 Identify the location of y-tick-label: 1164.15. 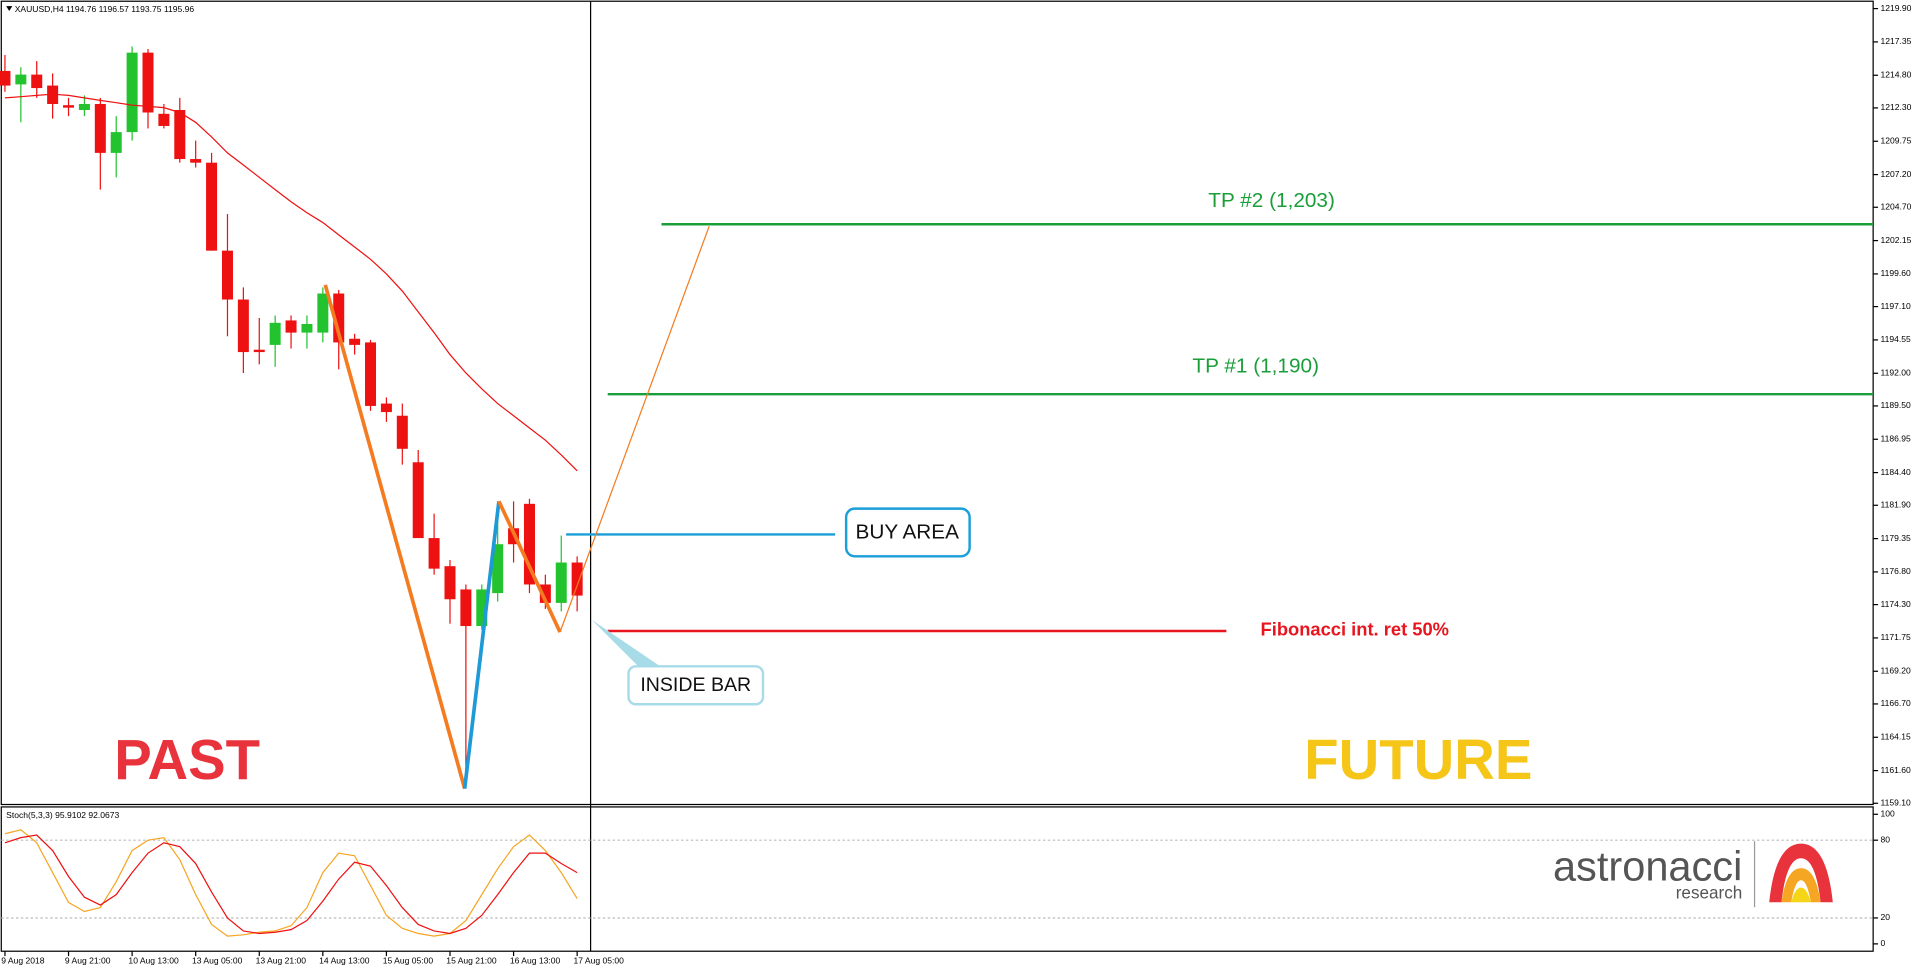
(1895, 737).